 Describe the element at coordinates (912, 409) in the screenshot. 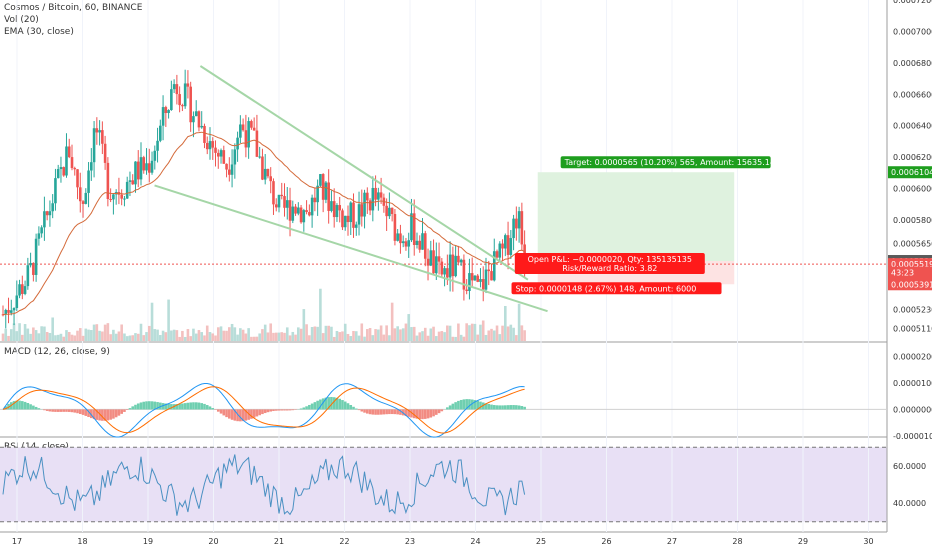

I see `macd-tick-label: 0.0000000` at that location.